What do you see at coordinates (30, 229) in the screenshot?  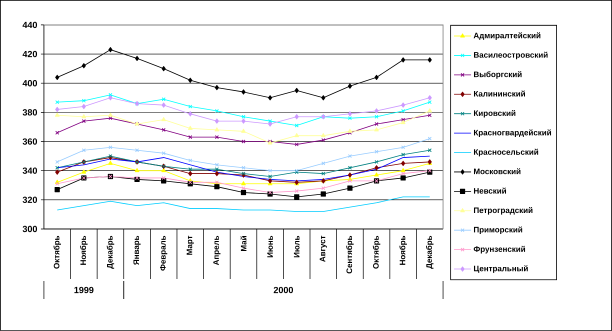 I see `y-tick-label: 300` at bounding box center [30, 229].